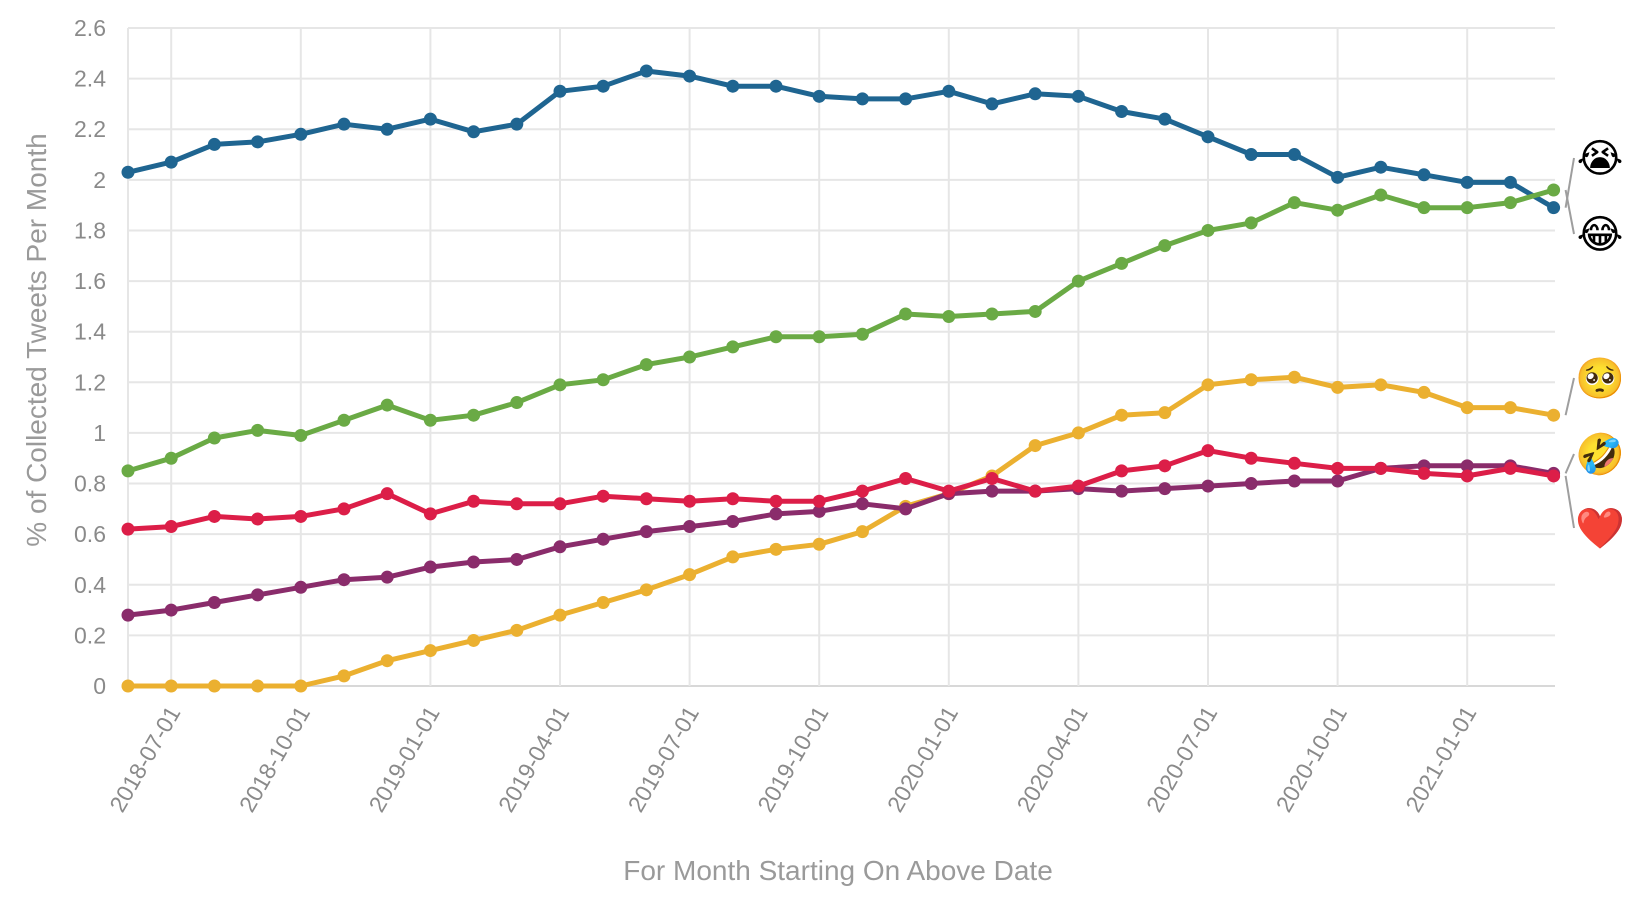 The image size is (1634, 906). Describe the element at coordinates (663, 759) in the screenshot. I see `x-tick-label: 2019-07-01` at that location.